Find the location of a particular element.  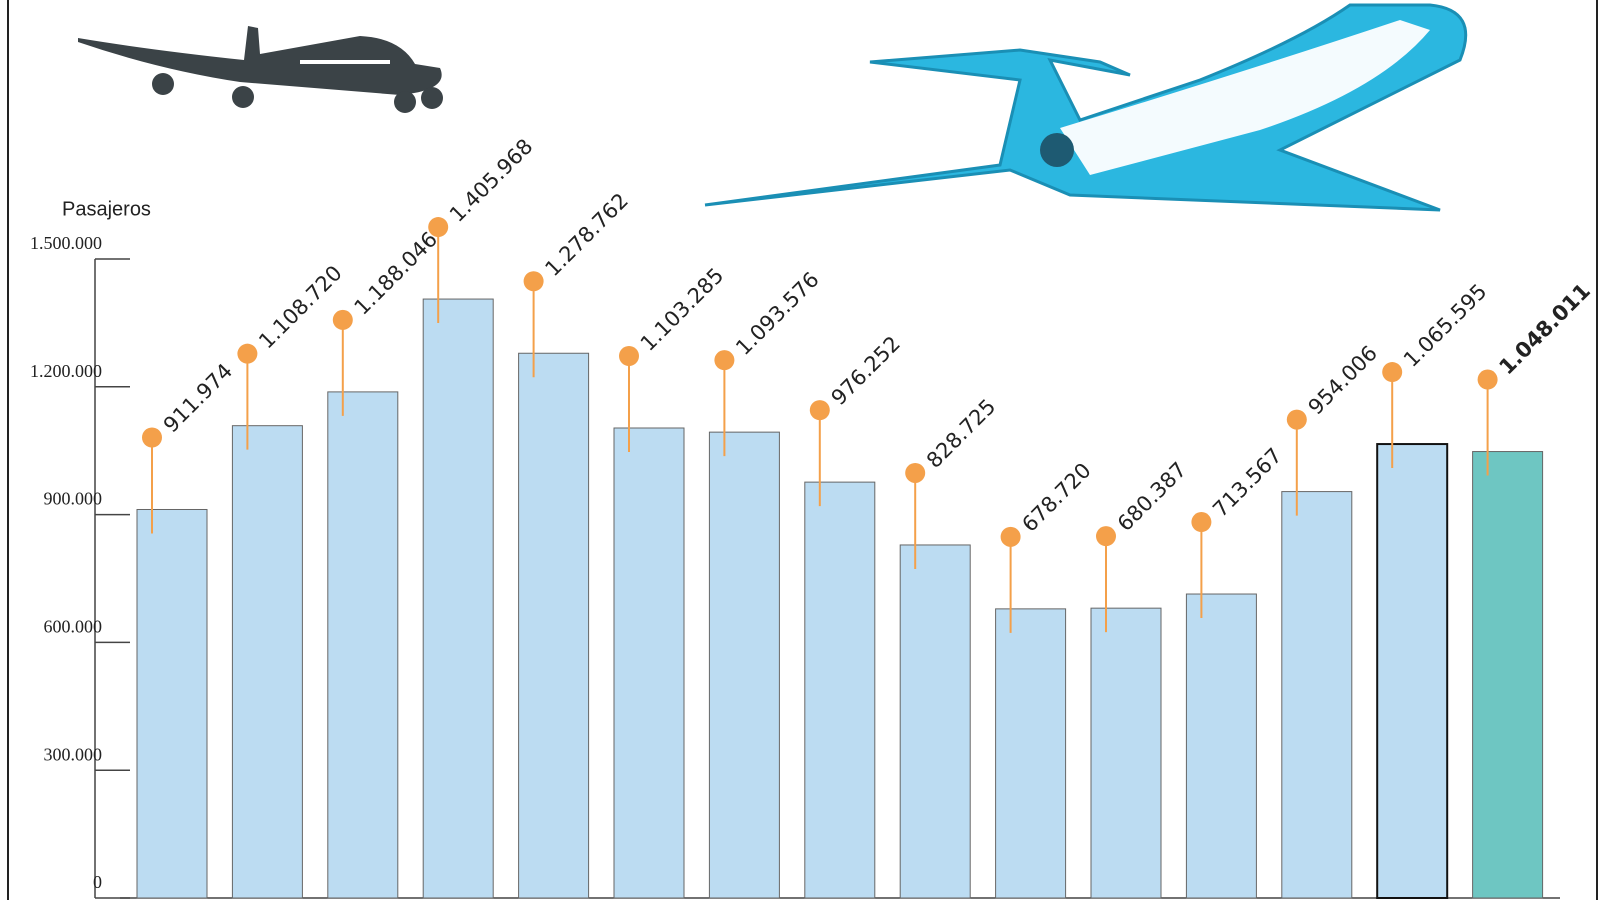

value-label: 1.103.285 is located at coordinates (682, 309).